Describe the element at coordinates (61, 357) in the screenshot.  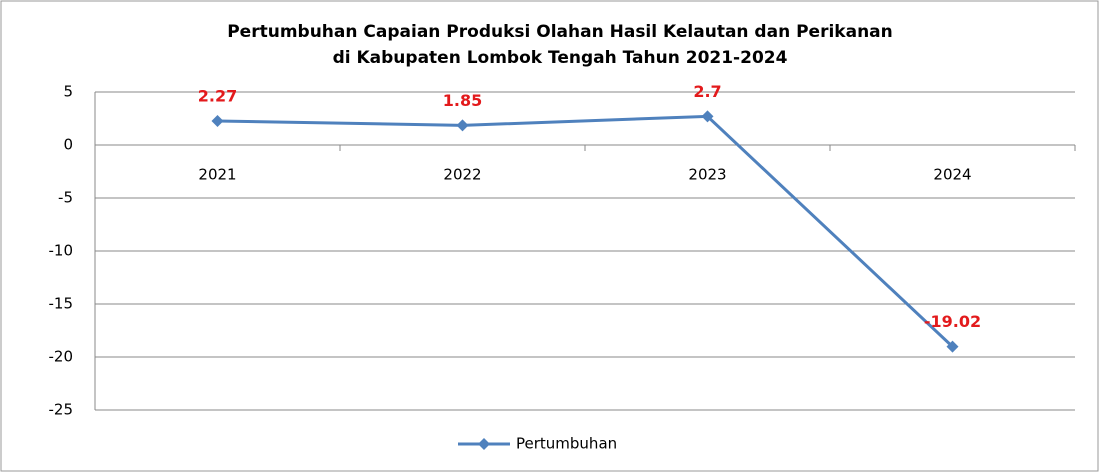
I see `y-tick-label: -20` at that location.